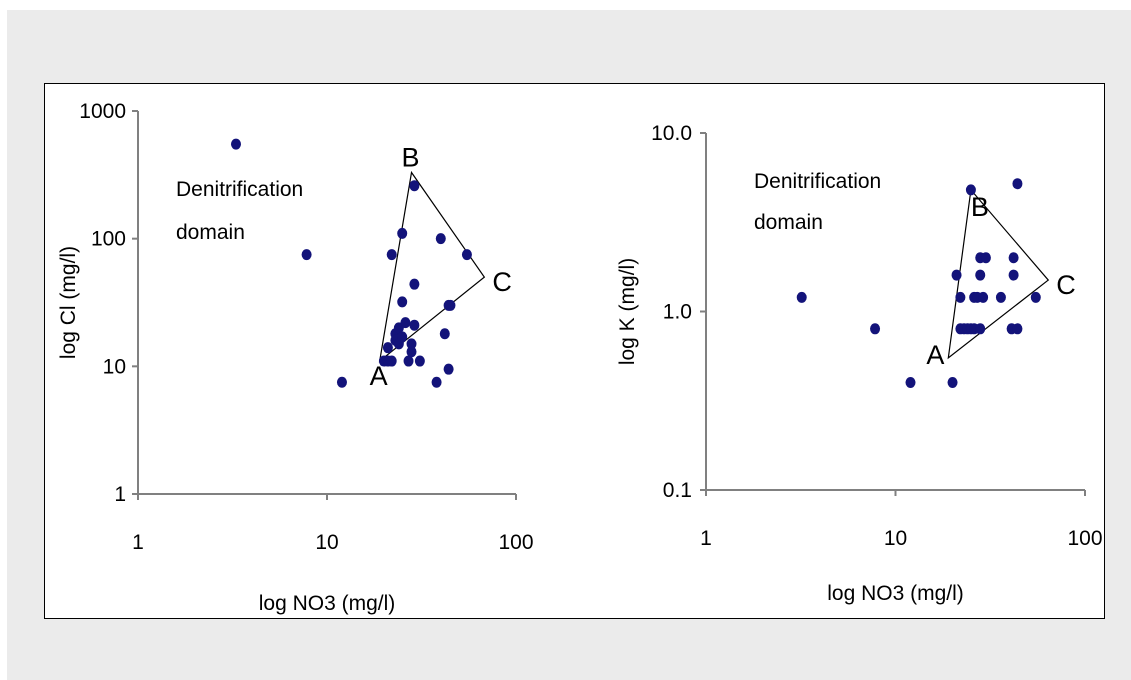 Image resolution: width=1131 pixels, height=680 pixels. What do you see at coordinates (114, 366) in the screenshot?
I see `y-tick-label: 10` at bounding box center [114, 366].